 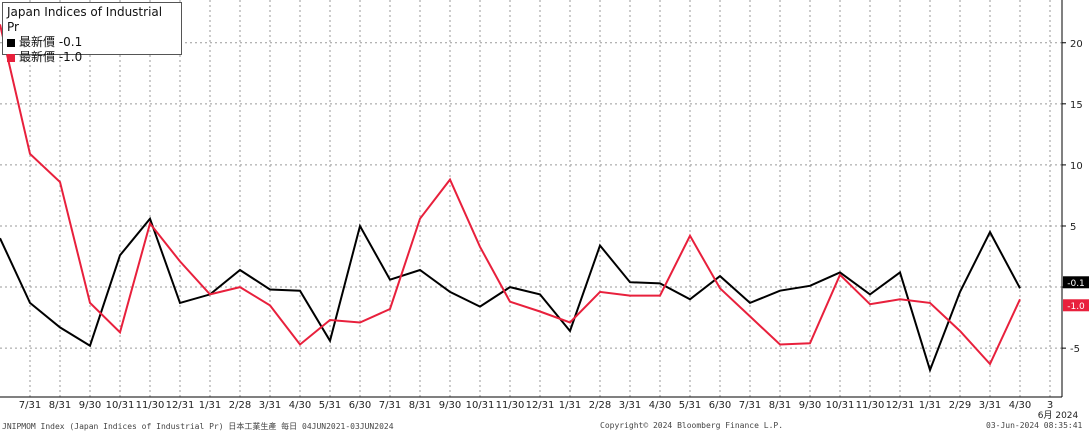 I want to click on legend-entry-red: 最新價 -1.0, so click(x=92, y=57).